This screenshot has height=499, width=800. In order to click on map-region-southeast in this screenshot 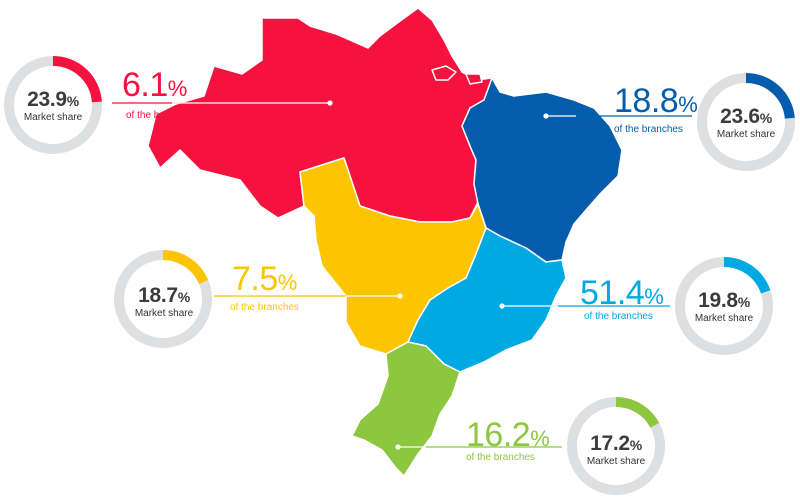, I will do `click(487, 300)`.